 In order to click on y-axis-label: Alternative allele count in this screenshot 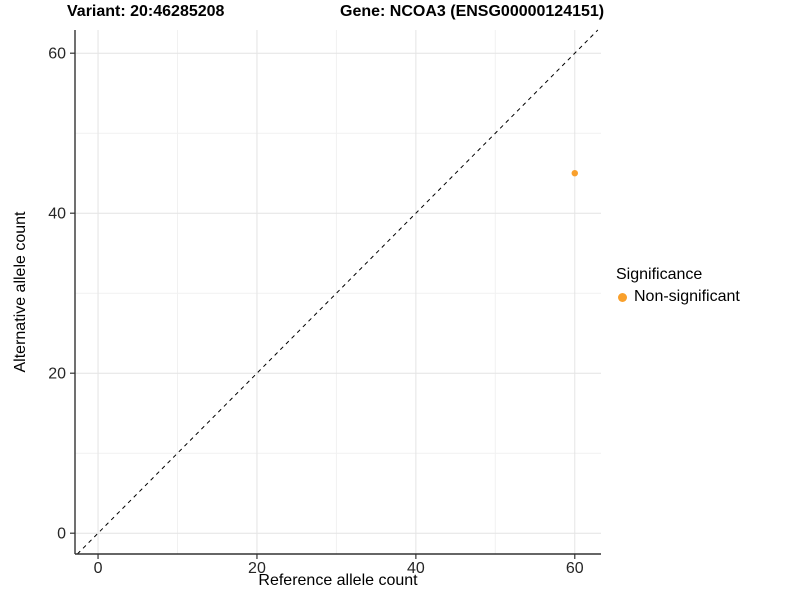, I will do `click(20, 292)`.